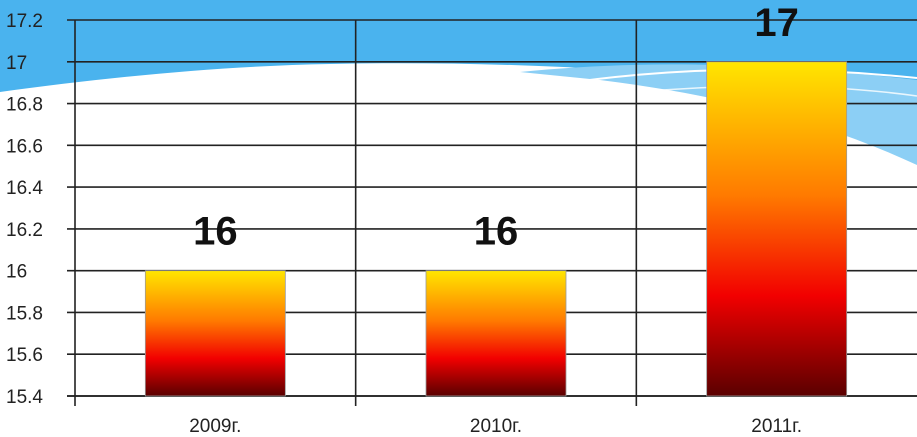  Describe the element at coordinates (24, 209) in the screenshot. I see `y-tick-labels: 15.4 15.6 15.8 16 16.2 16.4 16.6 16.8 17 17.2` at that location.